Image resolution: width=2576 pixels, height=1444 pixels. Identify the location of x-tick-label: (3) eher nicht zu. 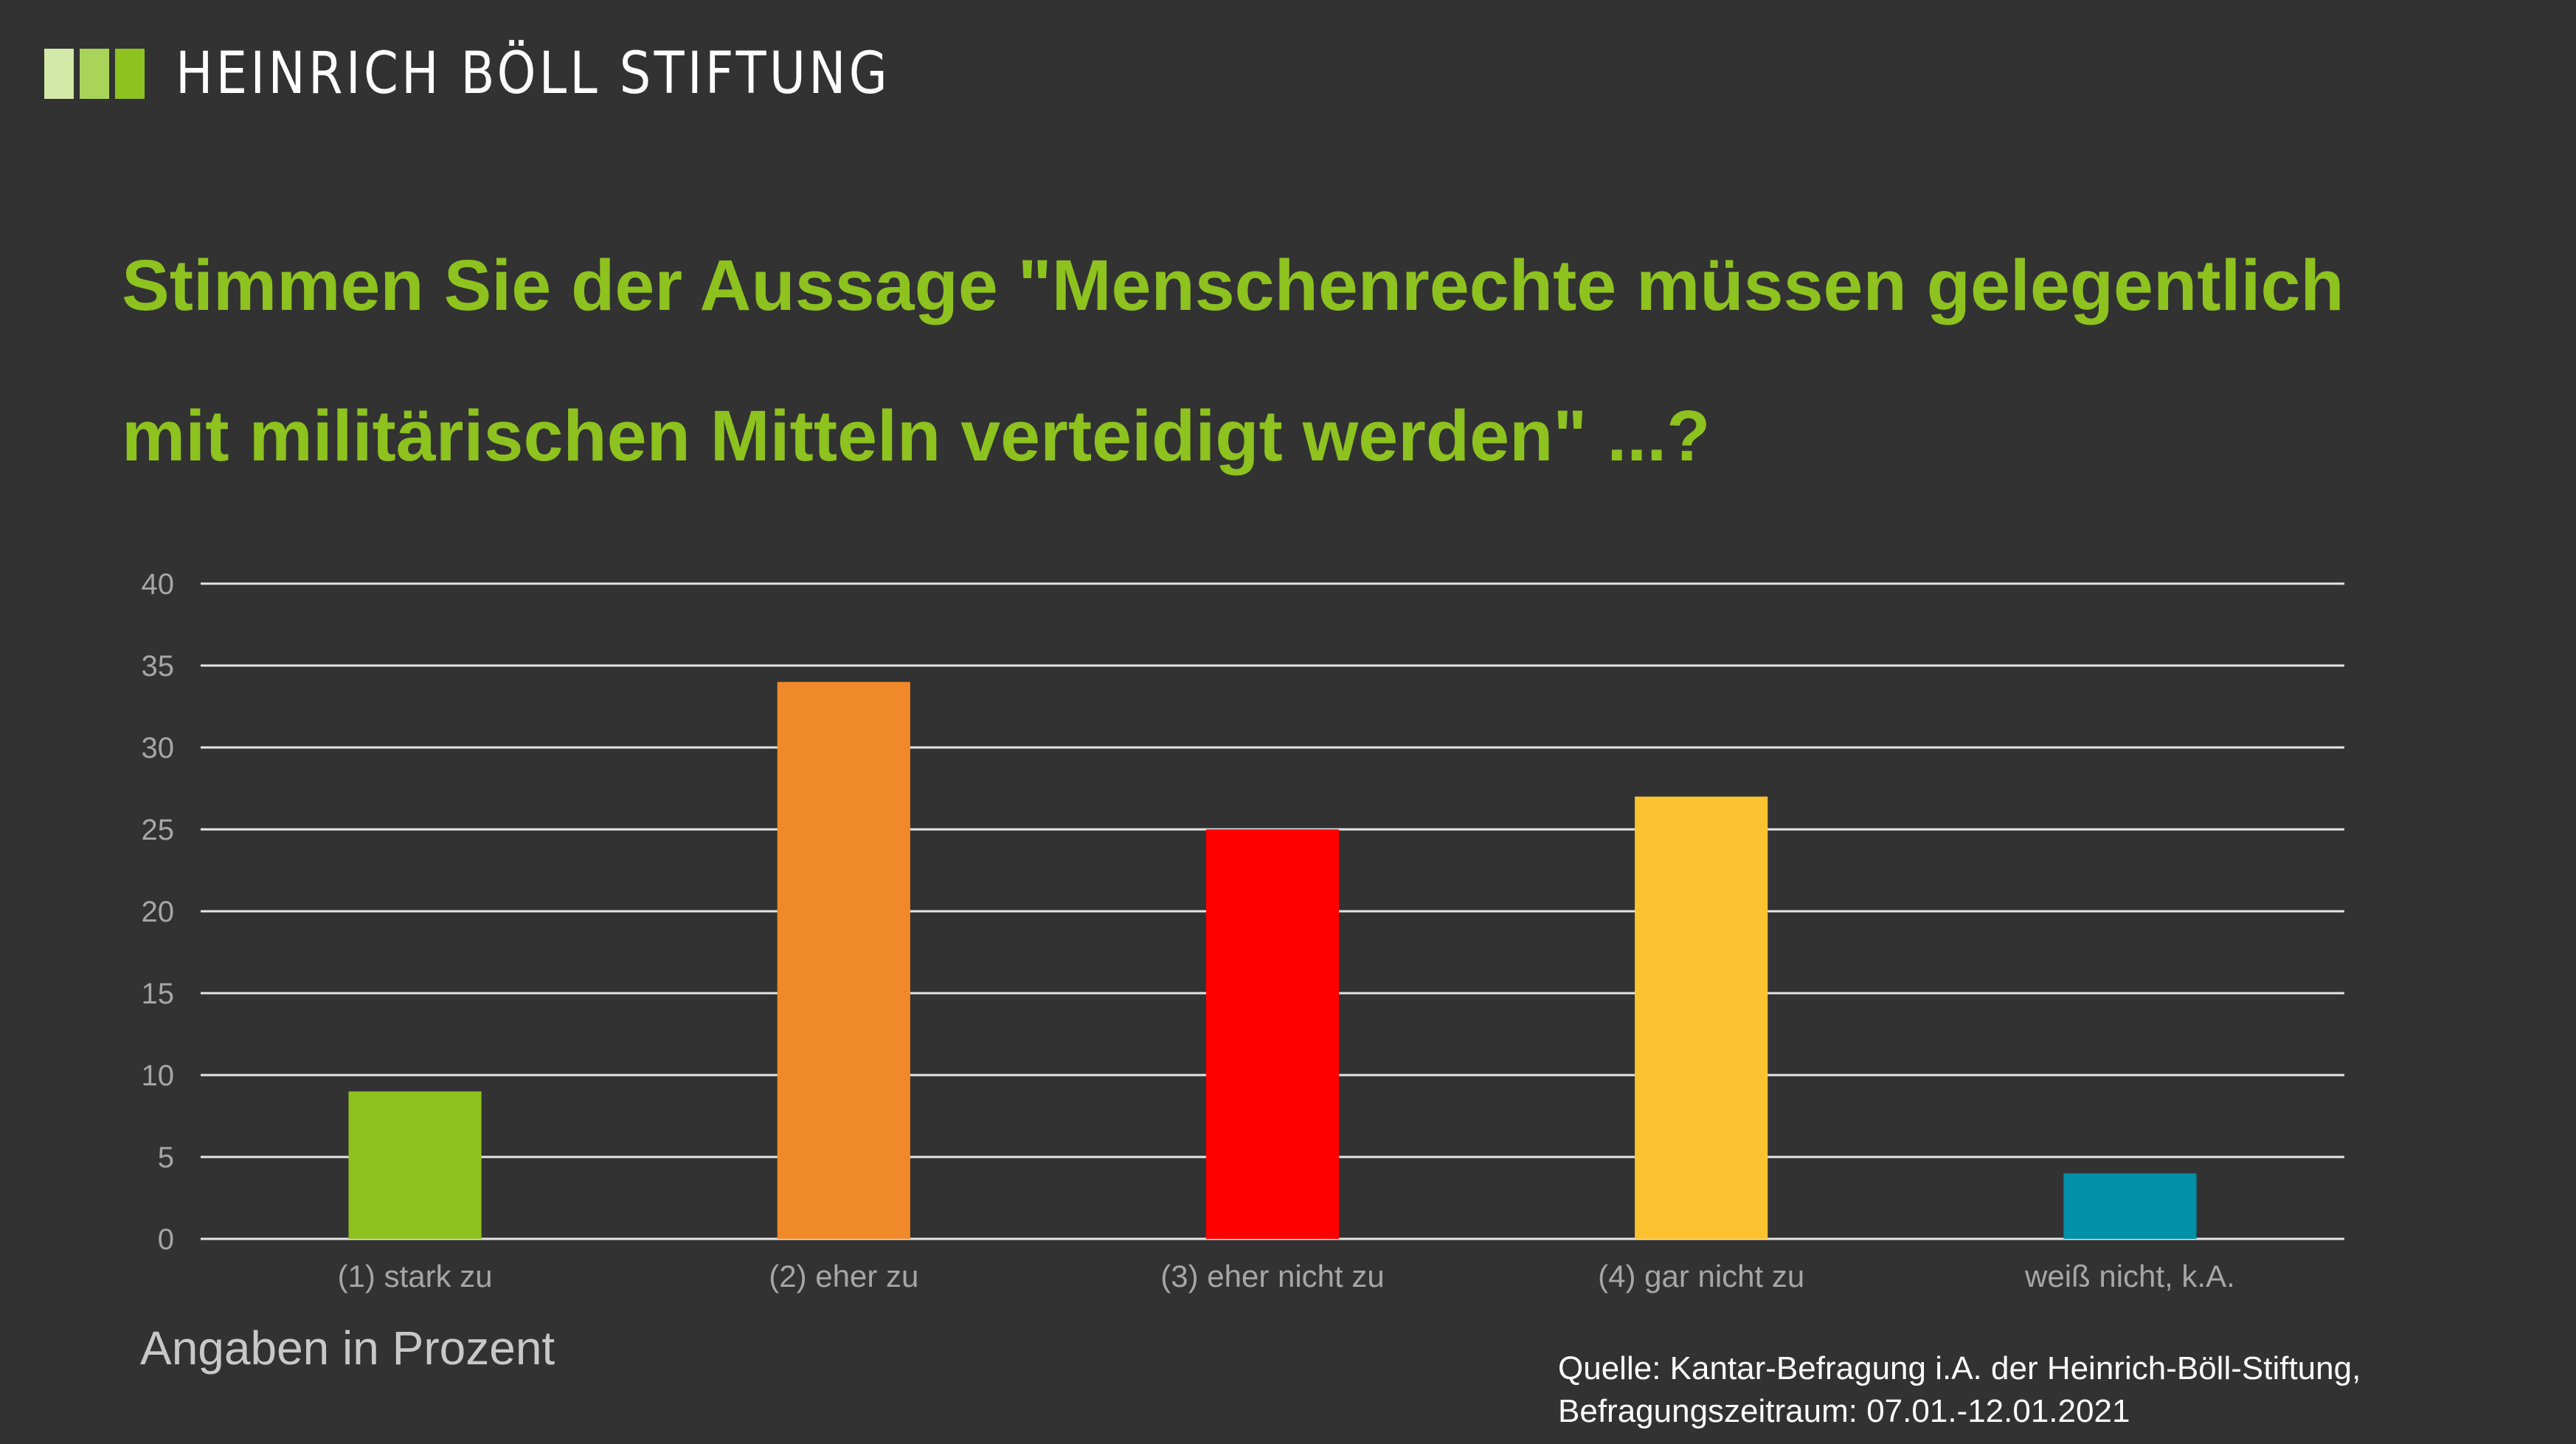
(1272, 1276).